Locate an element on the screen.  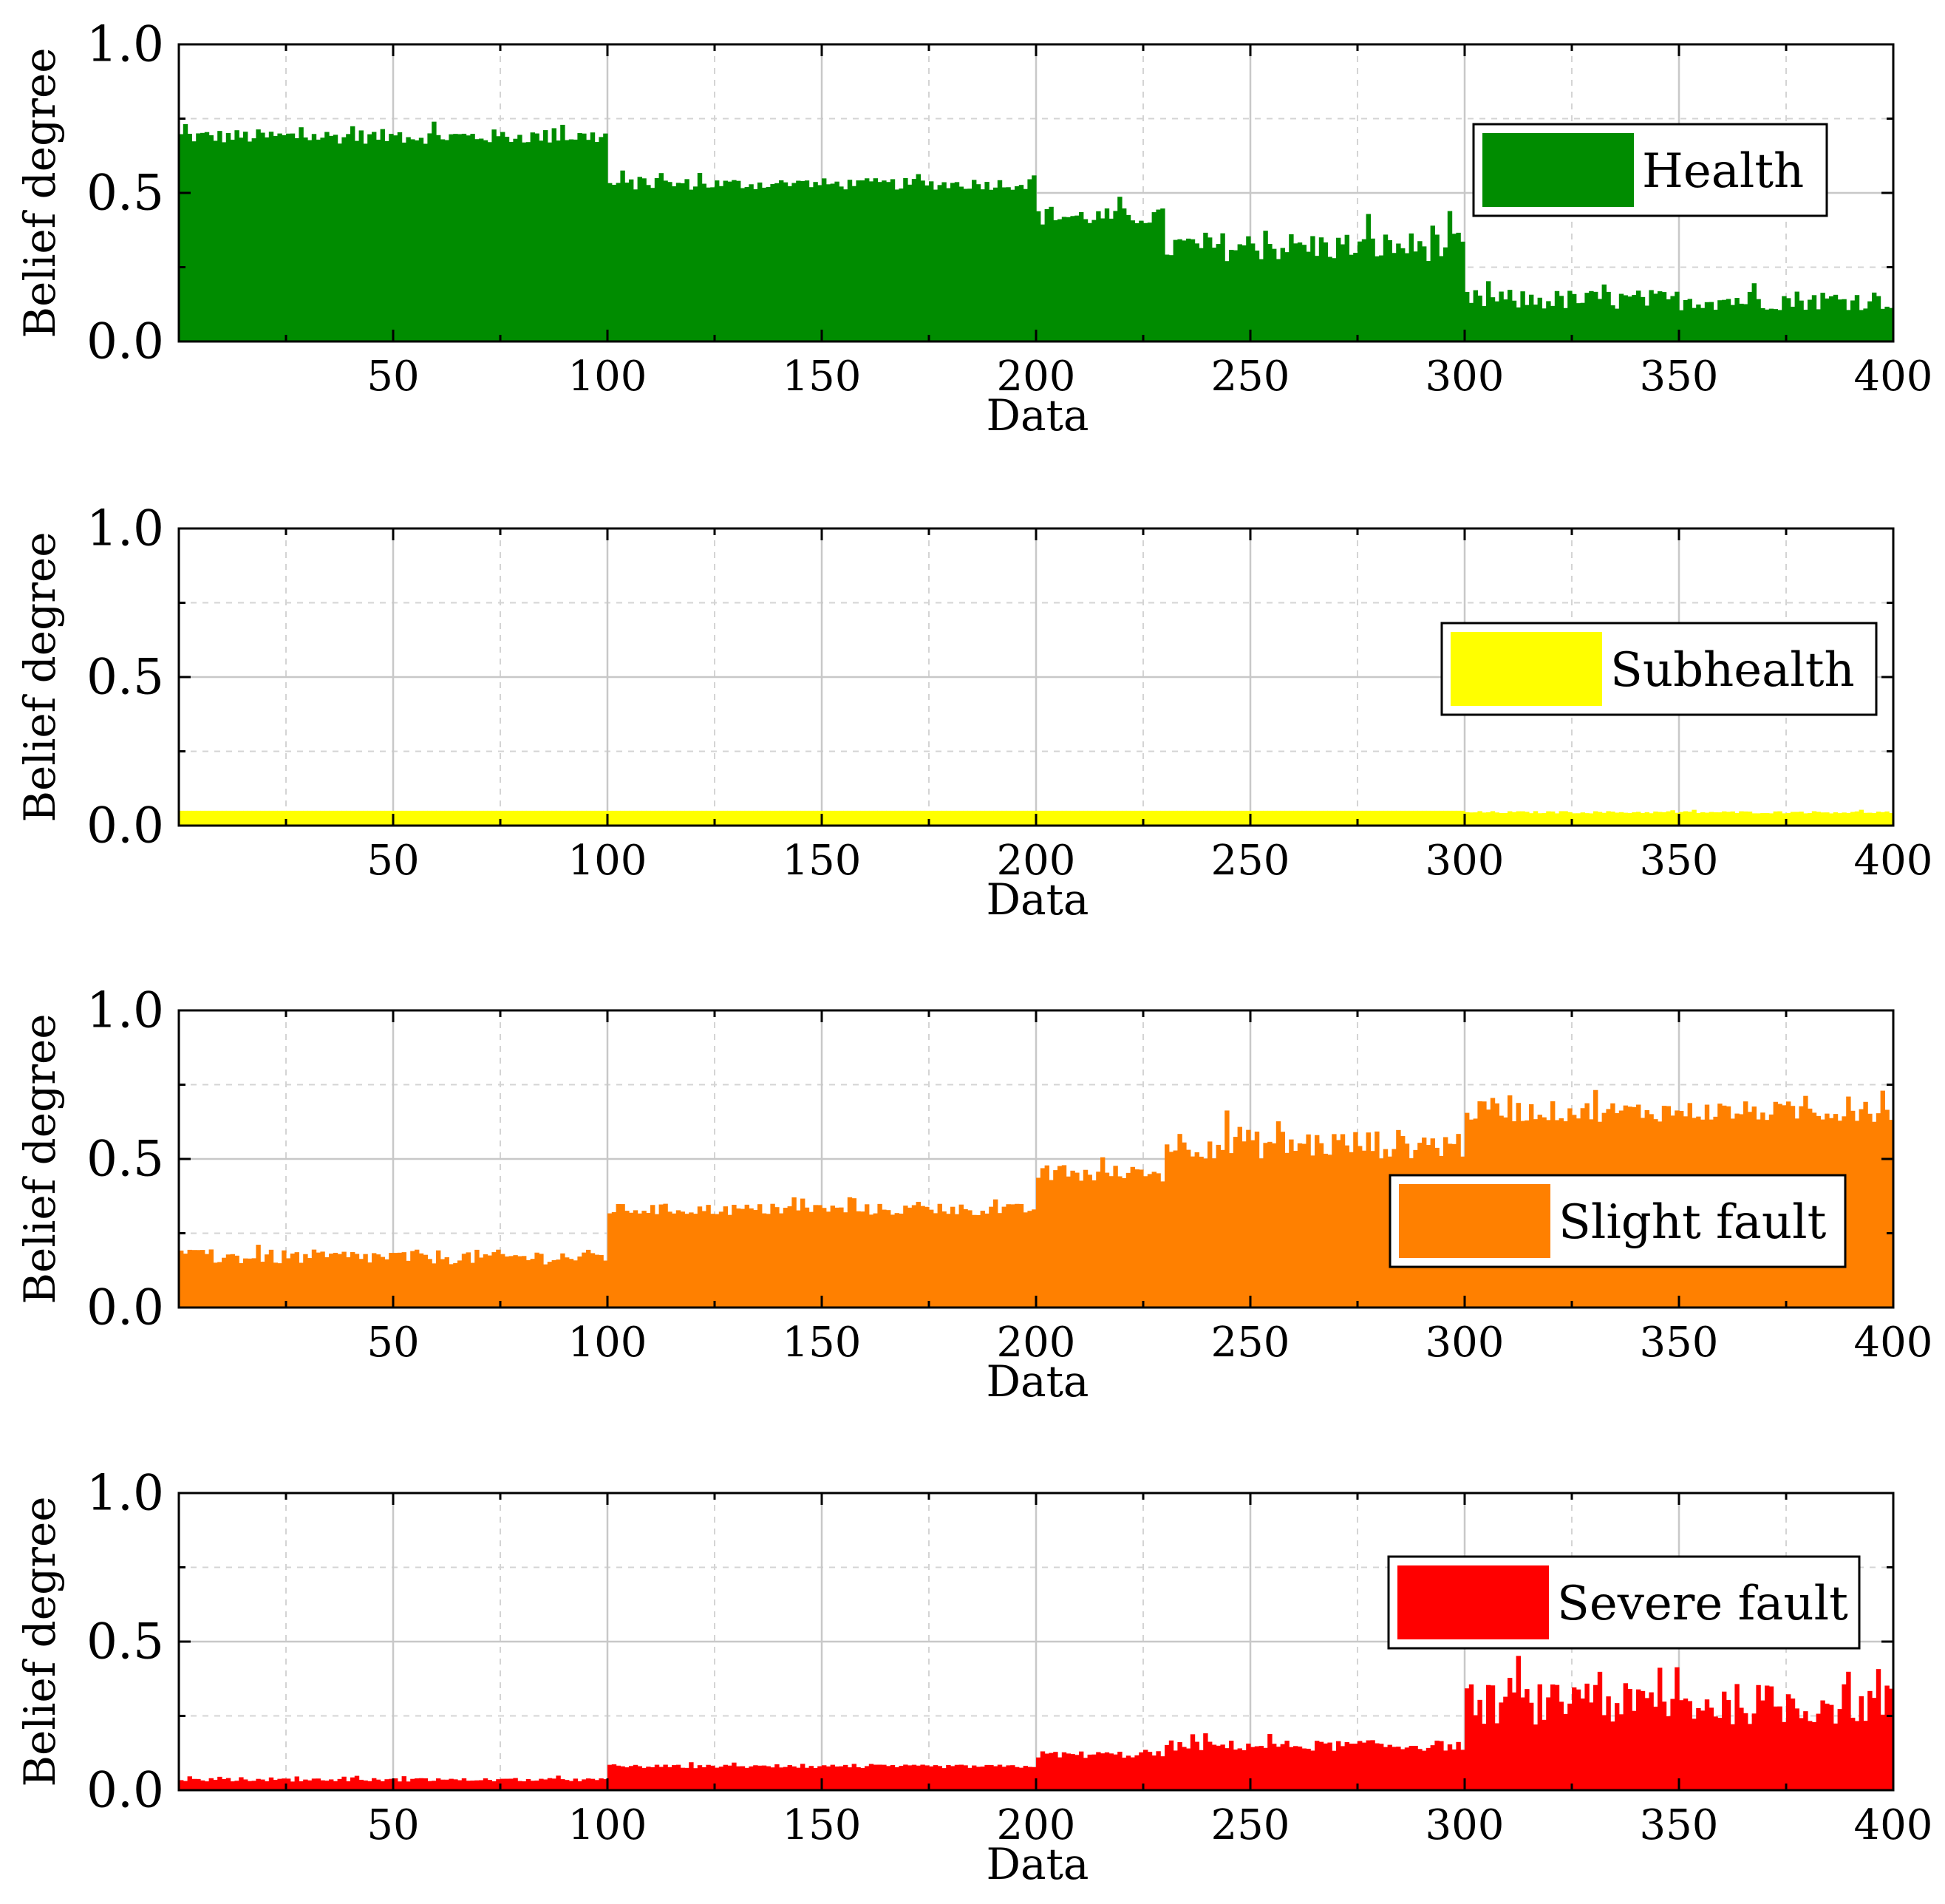
x-tick-label: 300 is located at coordinates (1465, 861).